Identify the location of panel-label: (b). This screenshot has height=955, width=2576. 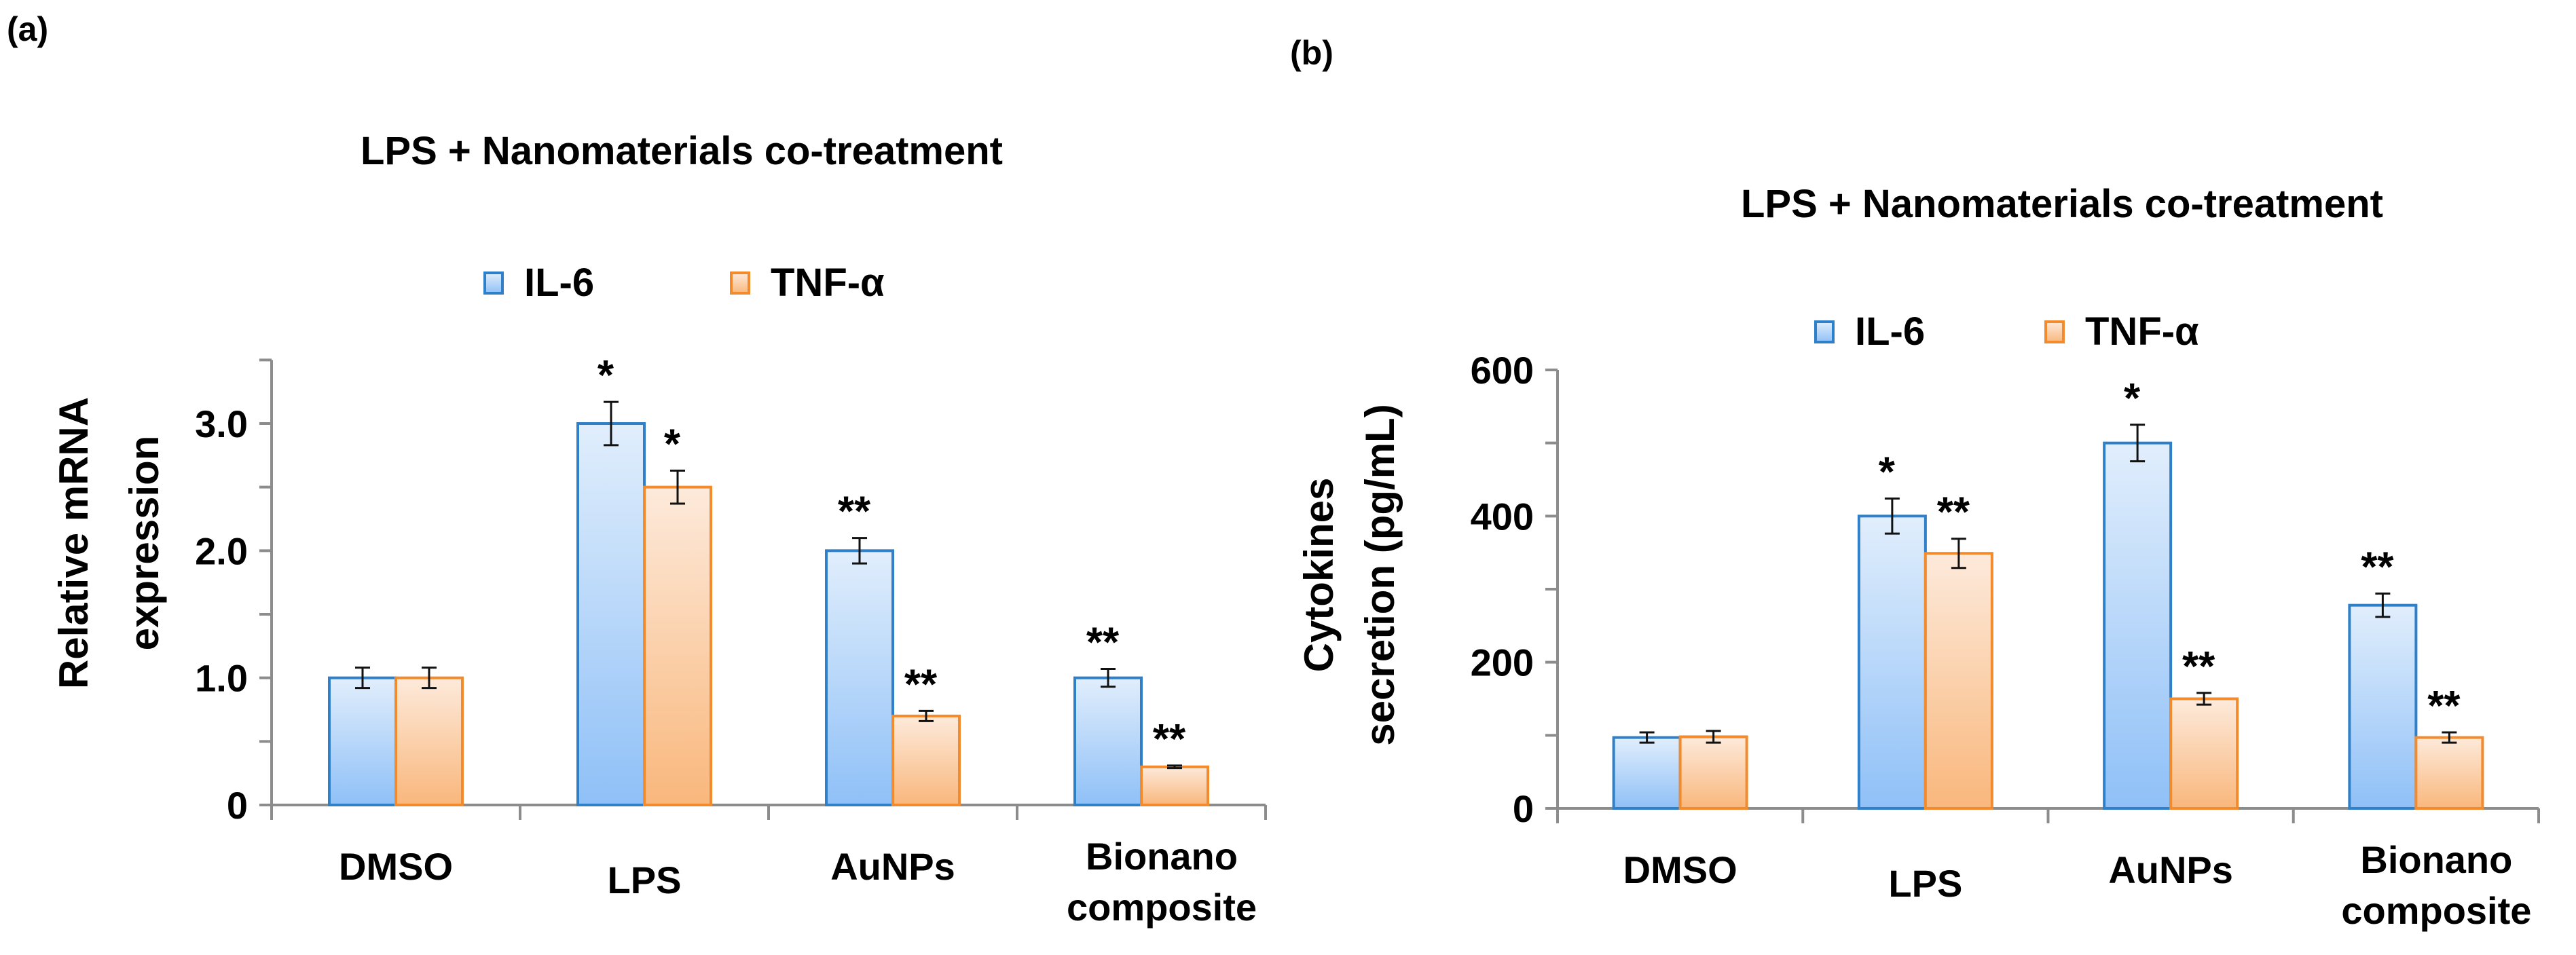
(1311, 53).